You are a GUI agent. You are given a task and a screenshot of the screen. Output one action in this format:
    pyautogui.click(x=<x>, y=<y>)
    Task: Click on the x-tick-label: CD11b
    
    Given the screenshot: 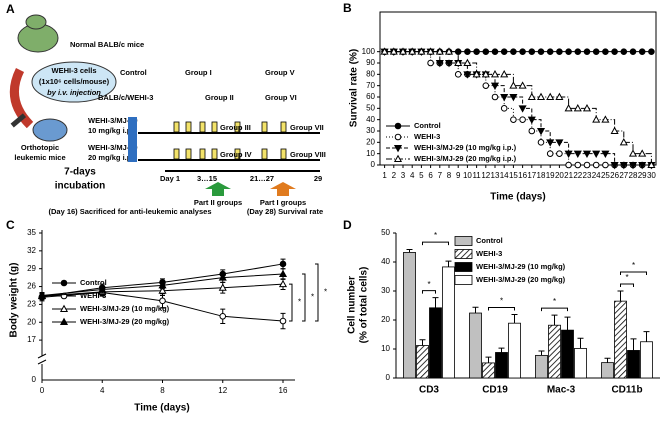 What is the action you would take?
    pyautogui.click(x=626, y=390)
    